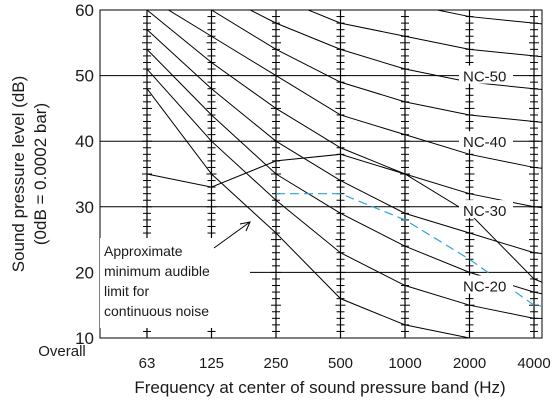 The image size is (556, 402). Describe the element at coordinates (211, 363) in the screenshot. I see `x-tick-label: 125` at that location.